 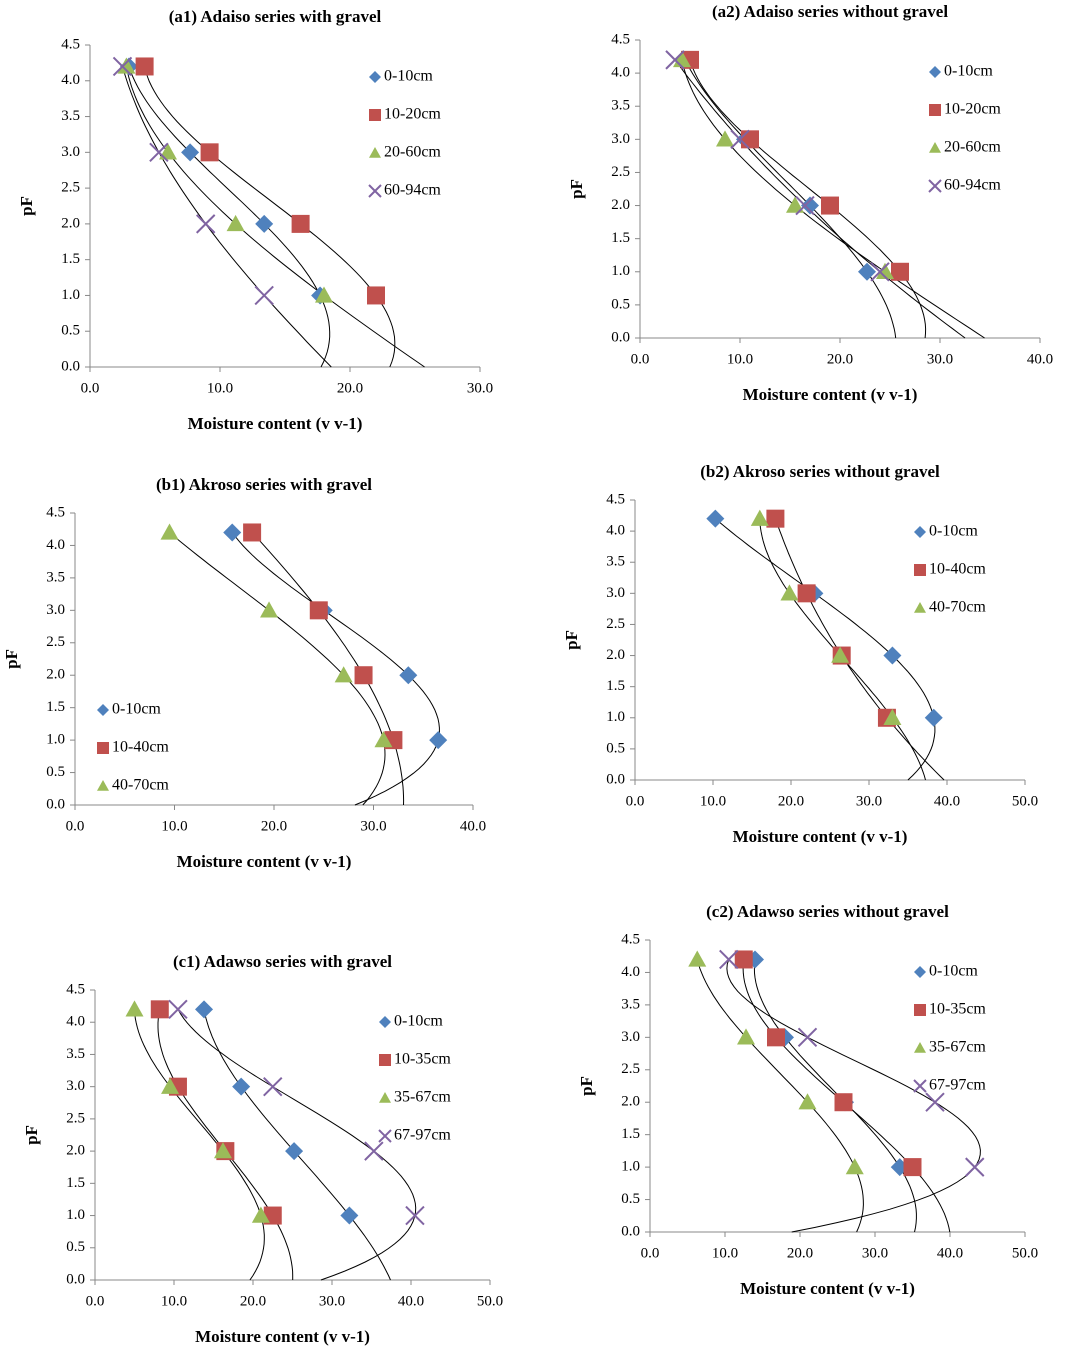 What do you see at coordinates (75, 1118) in the screenshot?
I see `y-tick-label: 2.5` at bounding box center [75, 1118].